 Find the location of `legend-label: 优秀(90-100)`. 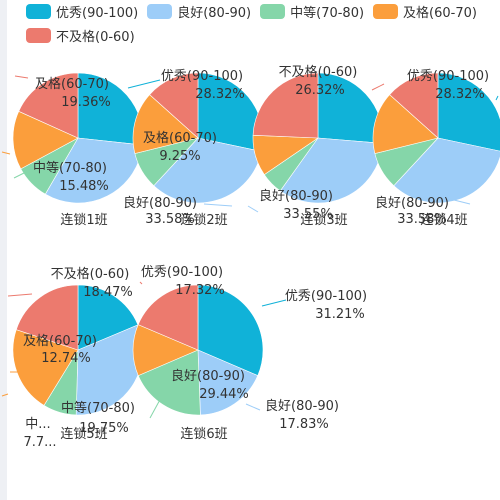

legend-label: 优秀(90-100) is located at coordinates (97, 13).